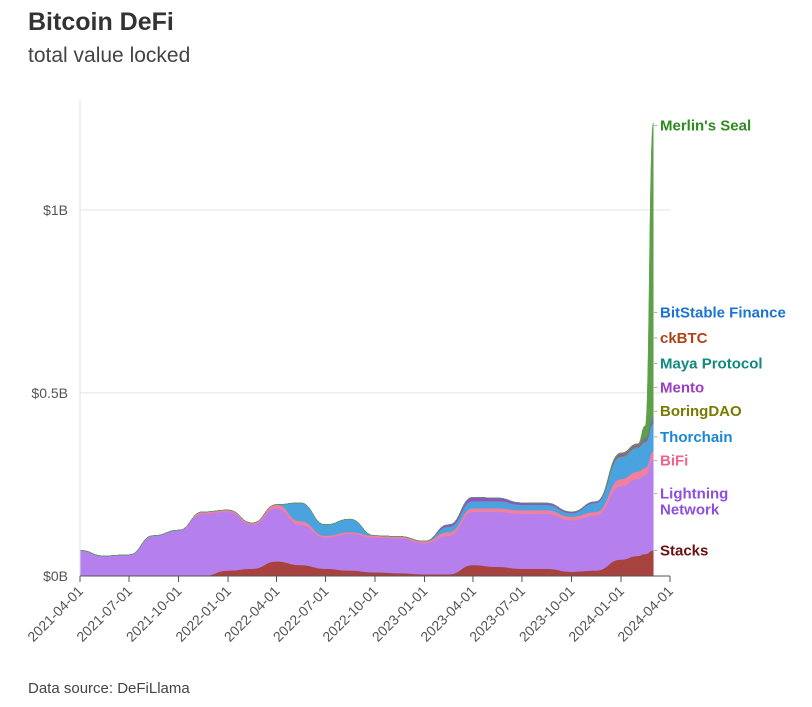 This screenshot has width=812, height=707. I want to click on legend-label-line: BiFi, so click(674, 461).